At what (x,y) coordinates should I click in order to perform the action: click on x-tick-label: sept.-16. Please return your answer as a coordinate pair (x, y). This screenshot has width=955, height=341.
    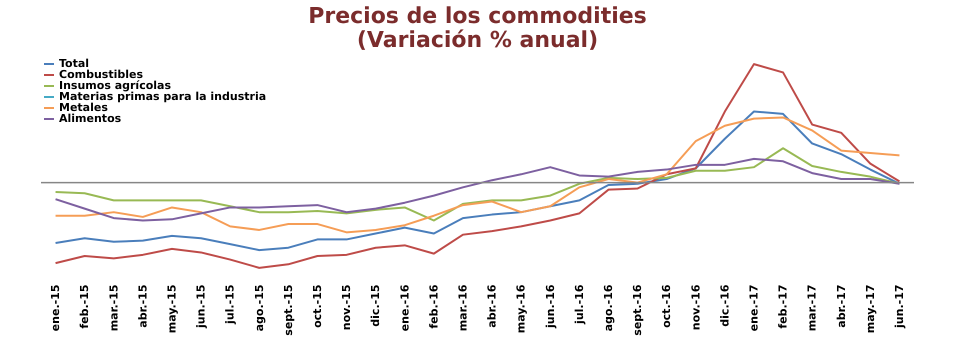
    Looking at the image, I should click on (637, 310).